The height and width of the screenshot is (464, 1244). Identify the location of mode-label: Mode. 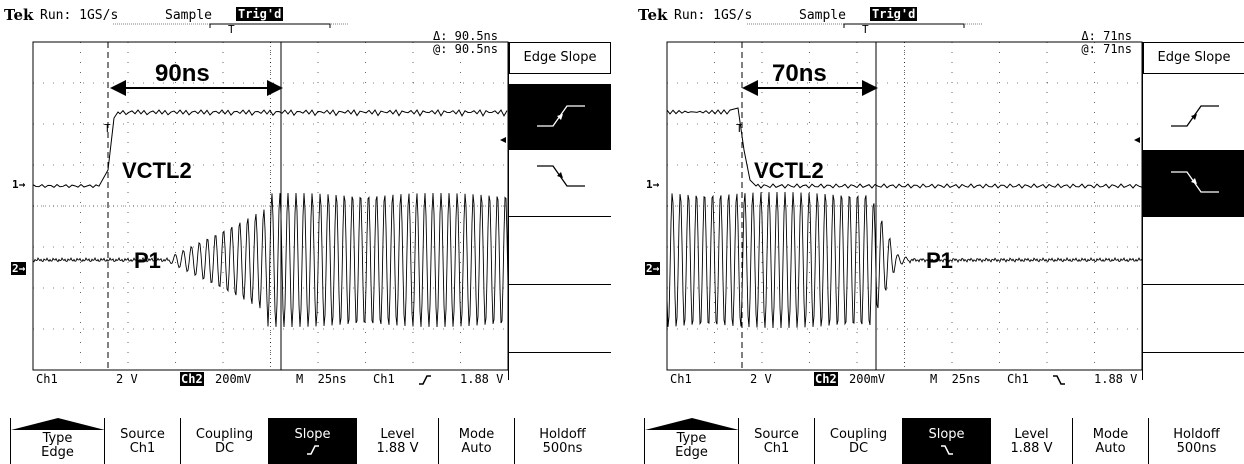
(476, 434).